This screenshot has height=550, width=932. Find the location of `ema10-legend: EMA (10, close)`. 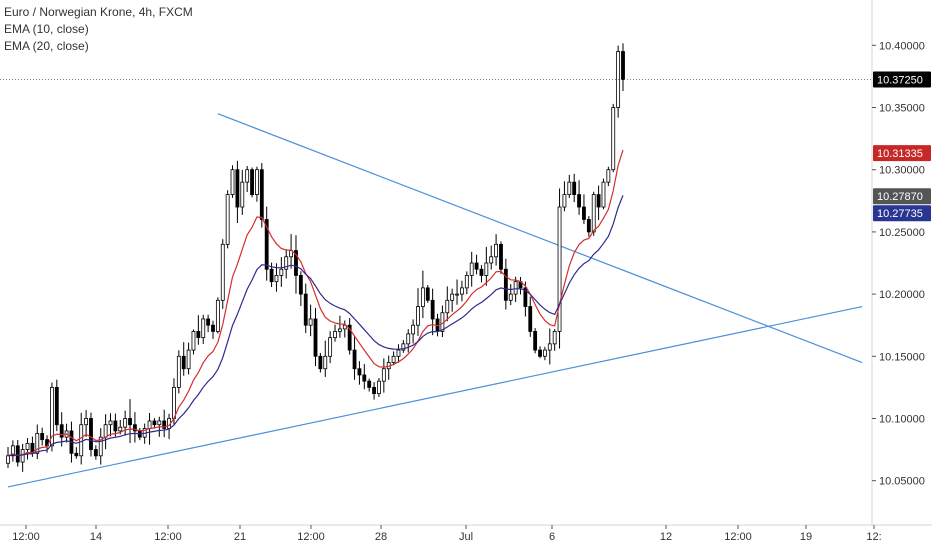

ema10-legend: EMA (10, close) is located at coordinates (46, 29).